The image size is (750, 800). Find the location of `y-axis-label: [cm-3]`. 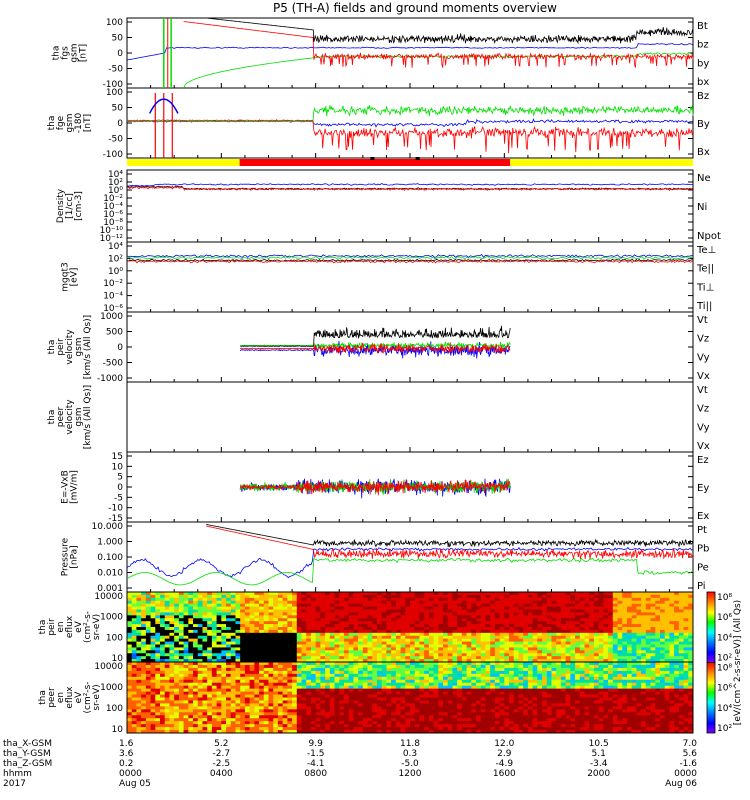

y-axis-label: [cm-3] is located at coordinates (79, 206).